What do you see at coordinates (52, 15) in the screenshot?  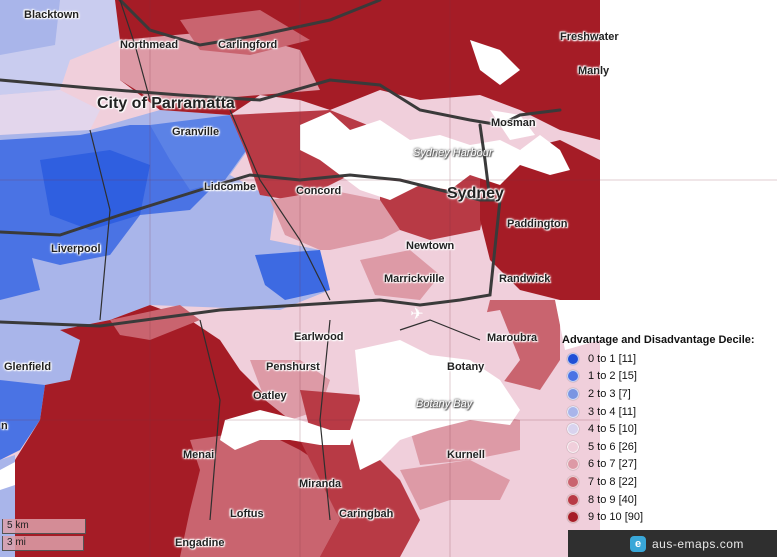 I see `place-label-blacktown: Blacktown` at bounding box center [52, 15].